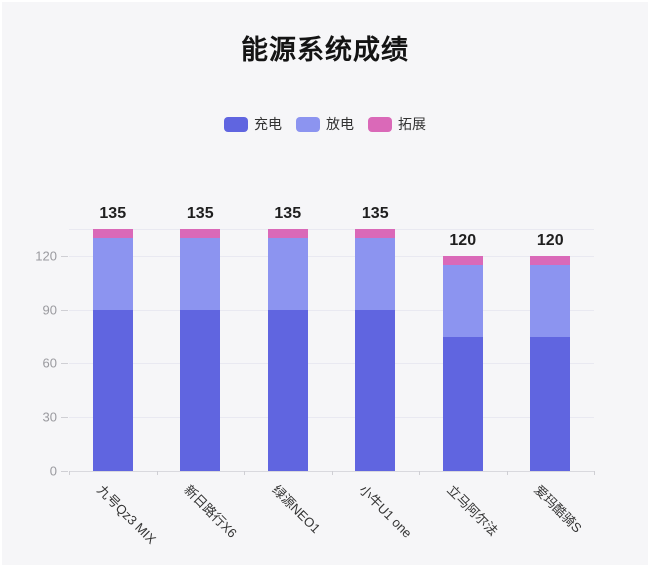 The image size is (650, 569). I want to click on legend-label: 充电, so click(268, 124).